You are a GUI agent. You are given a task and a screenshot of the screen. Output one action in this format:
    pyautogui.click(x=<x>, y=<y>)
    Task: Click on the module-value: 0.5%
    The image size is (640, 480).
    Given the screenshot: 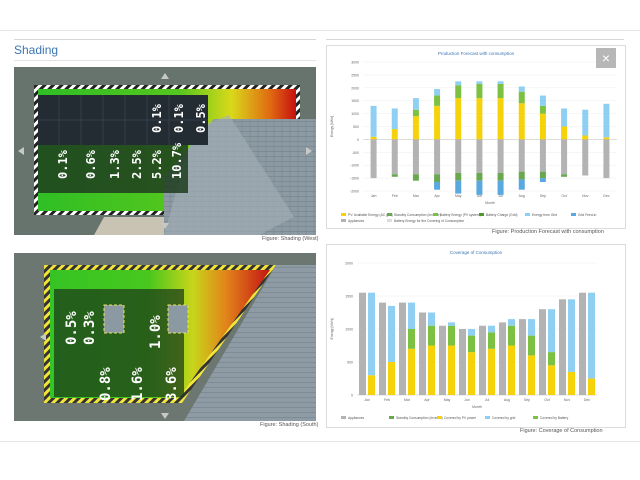 What is the action you would take?
    pyautogui.click(x=72, y=328)
    